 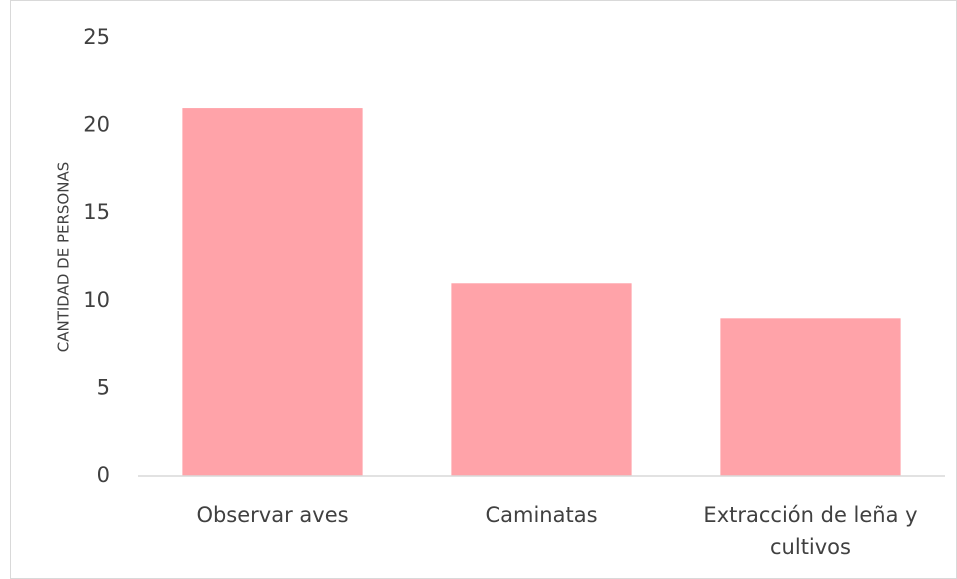 I want to click on y-tick-label: 0, so click(x=103, y=475).